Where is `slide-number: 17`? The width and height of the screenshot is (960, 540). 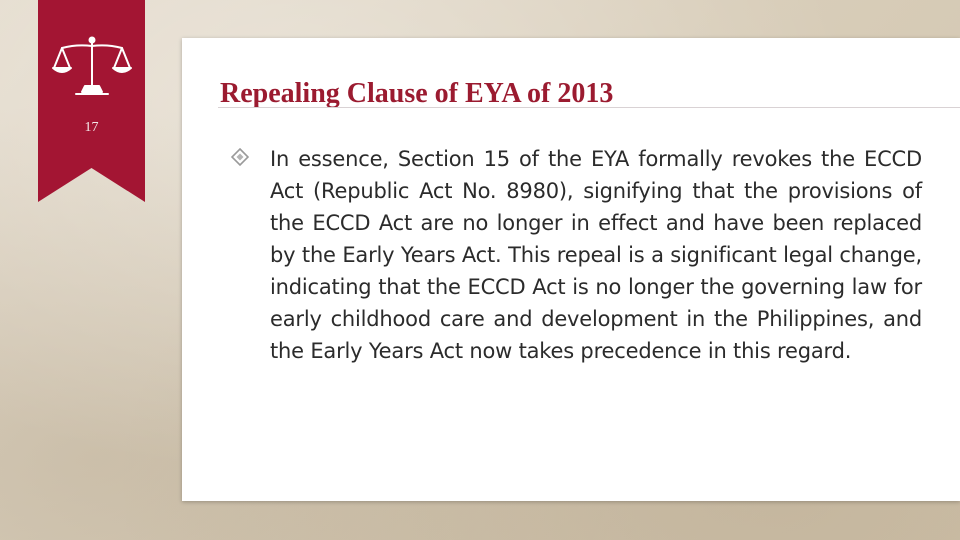
slide-number: 17 is located at coordinates (91, 127).